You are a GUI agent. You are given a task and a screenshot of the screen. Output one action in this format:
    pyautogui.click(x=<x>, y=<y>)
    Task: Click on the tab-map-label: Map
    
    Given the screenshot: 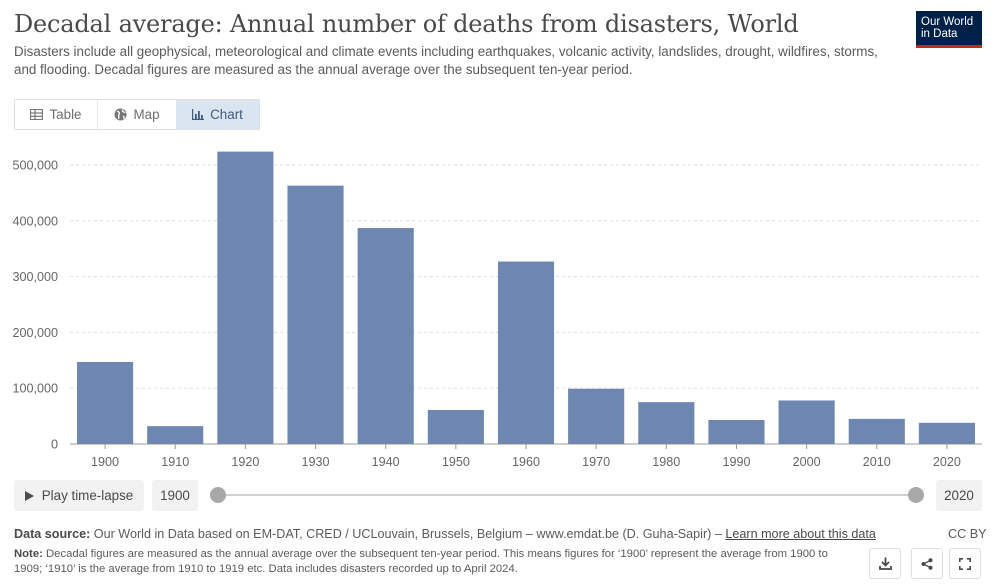 What is the action you would take?
    pyautogui.click(x=146, y=114)
    